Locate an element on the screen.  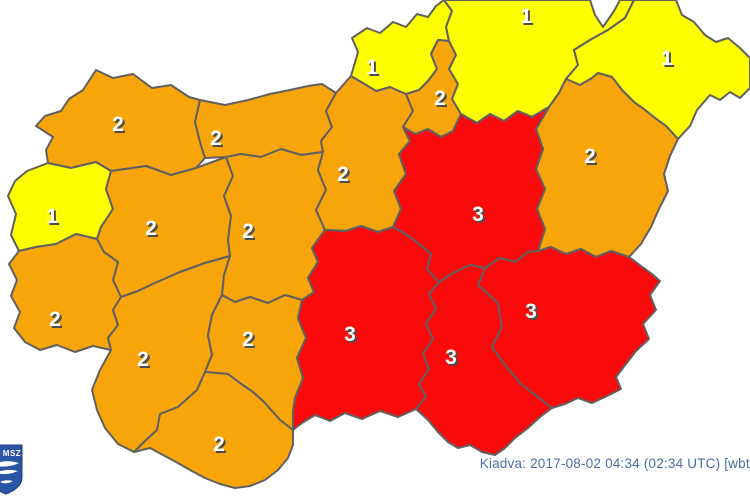
label-bekes: 3 is located at coordinates (531, 311).